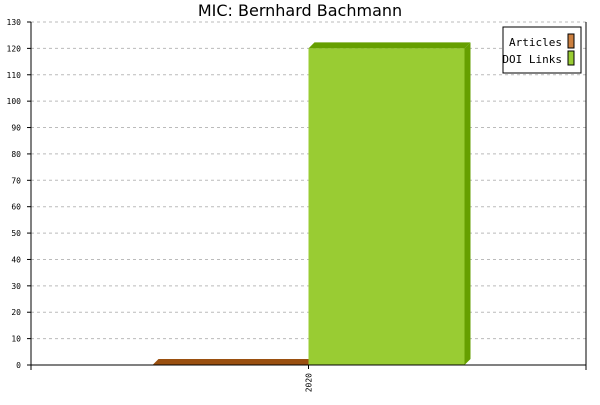  I want to click on y-tick-label: 100, so click(14, 101).